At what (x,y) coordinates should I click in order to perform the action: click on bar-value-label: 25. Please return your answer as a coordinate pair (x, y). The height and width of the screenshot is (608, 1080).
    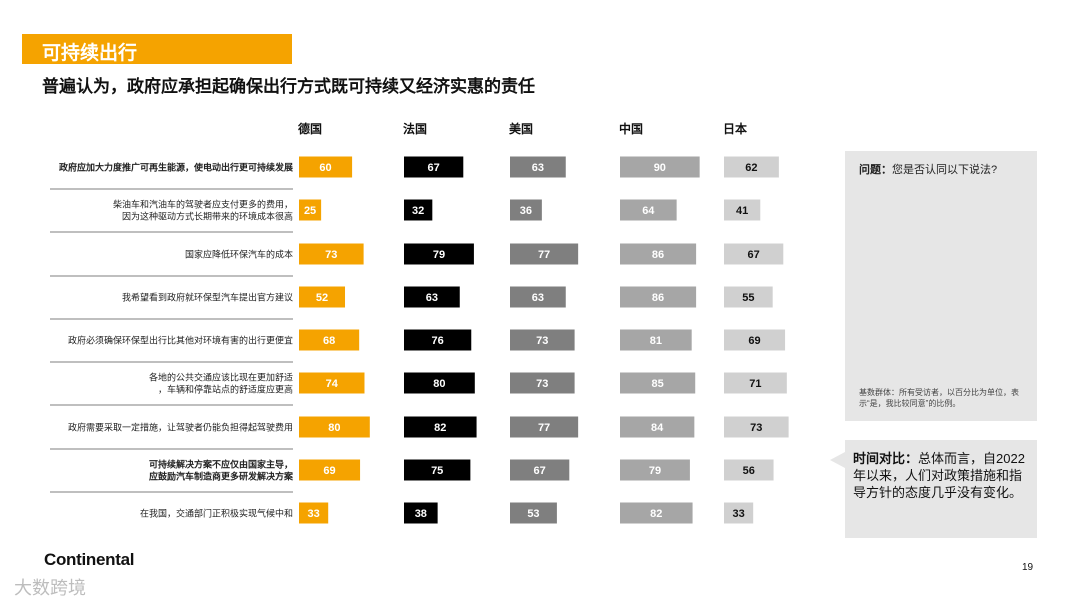
    Looking at the image, I should click on (310, 211).